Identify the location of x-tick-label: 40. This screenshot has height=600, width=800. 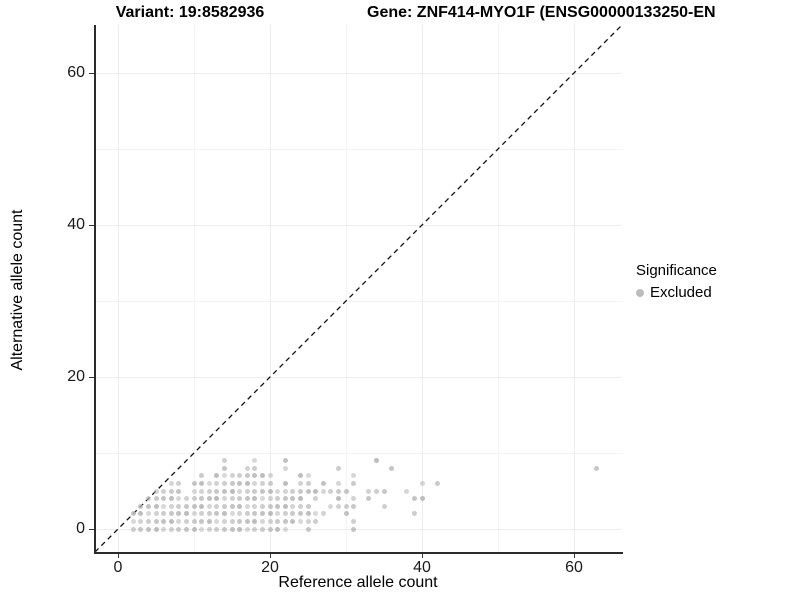
(422, 567).